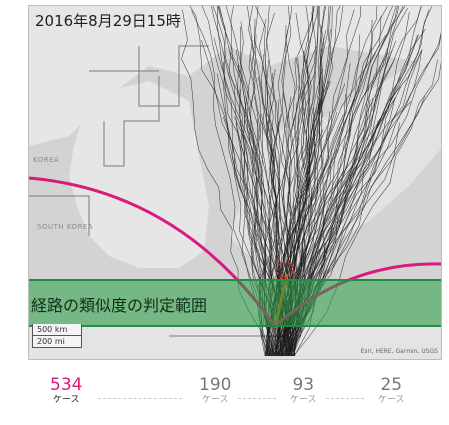  I want to click on place-label-korea: KOREA, so click(46, 160).